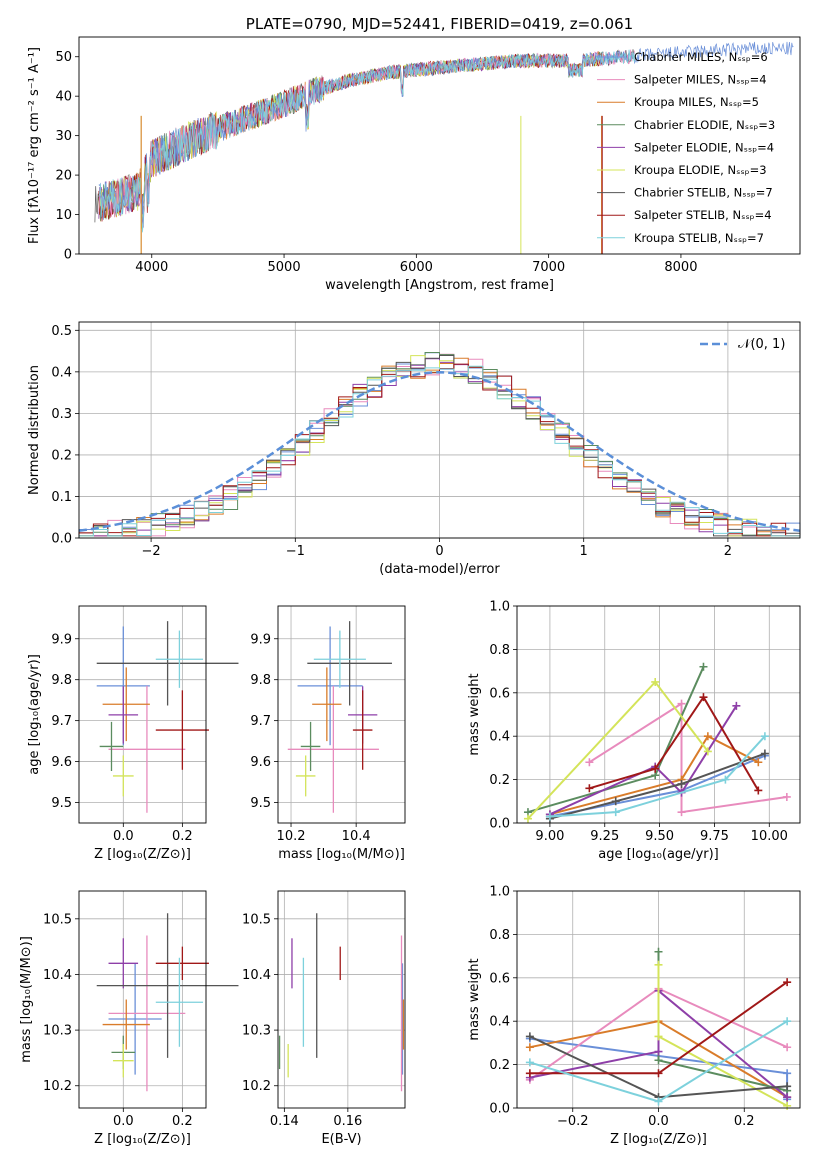  I want to click on mass_vs_Z-ytick-label: 10.4, so click(57, 975).